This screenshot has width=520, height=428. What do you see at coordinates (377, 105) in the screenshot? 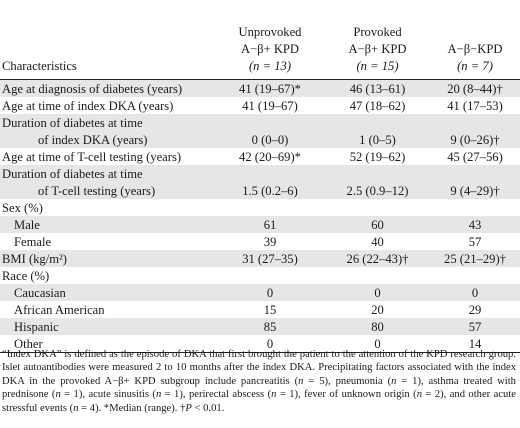
I see `cell-provoked: 47 (18–62)` at bounding box center [377, 105].